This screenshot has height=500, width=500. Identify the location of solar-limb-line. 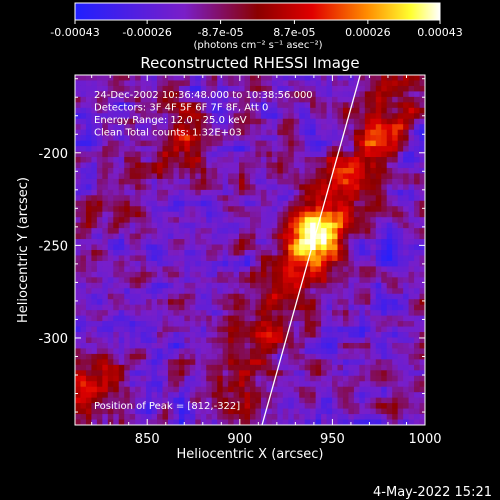
(311, 250).